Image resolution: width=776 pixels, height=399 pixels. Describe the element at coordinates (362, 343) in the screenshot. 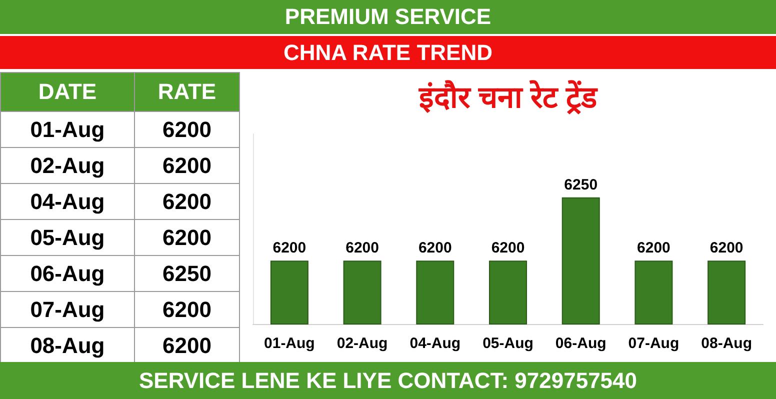

I see `x-tick-label: 02-Aug` at that location.